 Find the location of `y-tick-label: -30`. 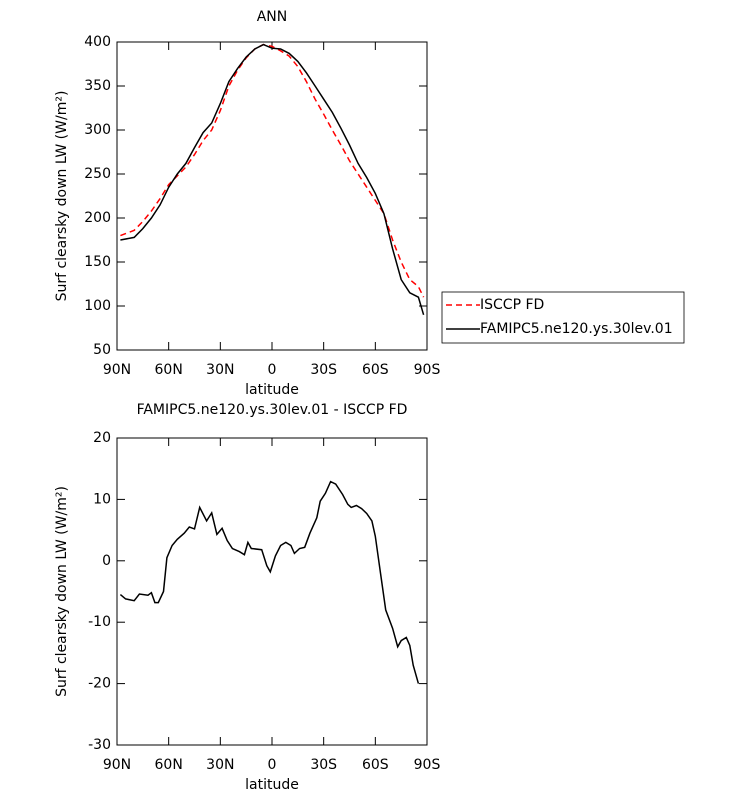

y-tick-label: -30 is located at coordinates (99, 745).